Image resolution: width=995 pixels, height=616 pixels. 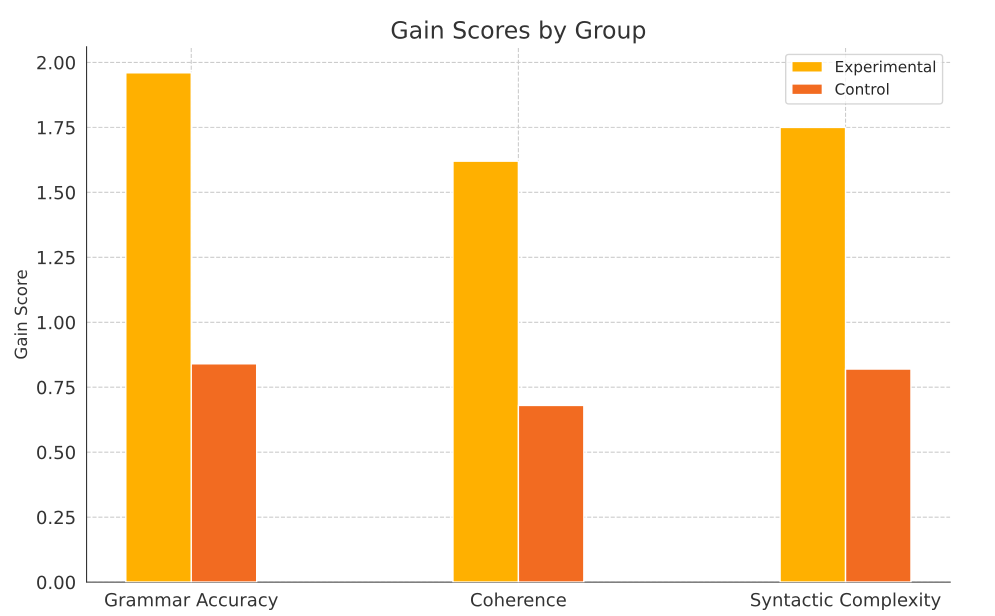 What do you see at coordinates (56, 193) in the screenshot?
I see `y-tick-label: 1.50` at bounding box center [56, 193].